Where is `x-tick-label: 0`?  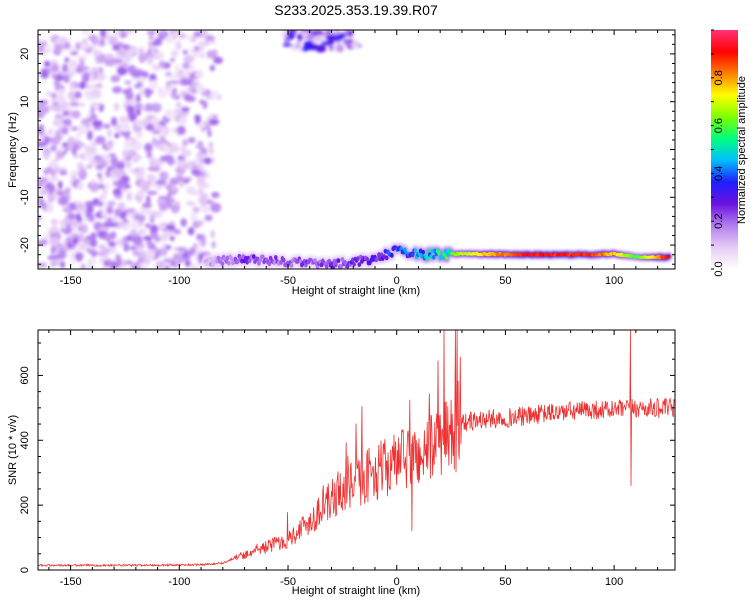
x-tick-label: 0 is located at coordinates (397, 582).